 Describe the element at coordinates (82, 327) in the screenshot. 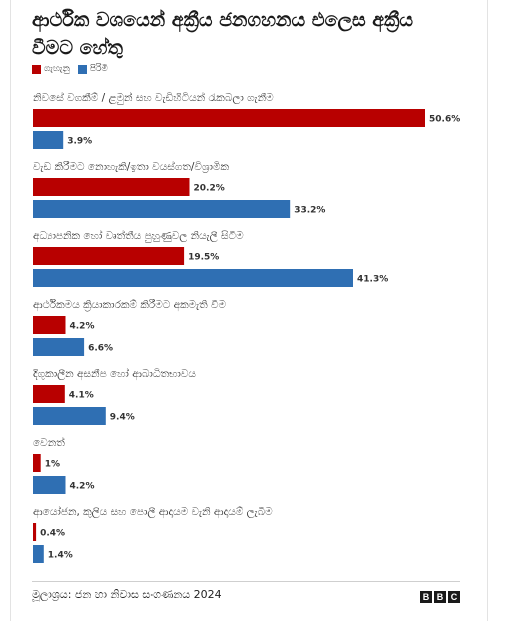

I see `data-label-female: 4.2%` at that location.